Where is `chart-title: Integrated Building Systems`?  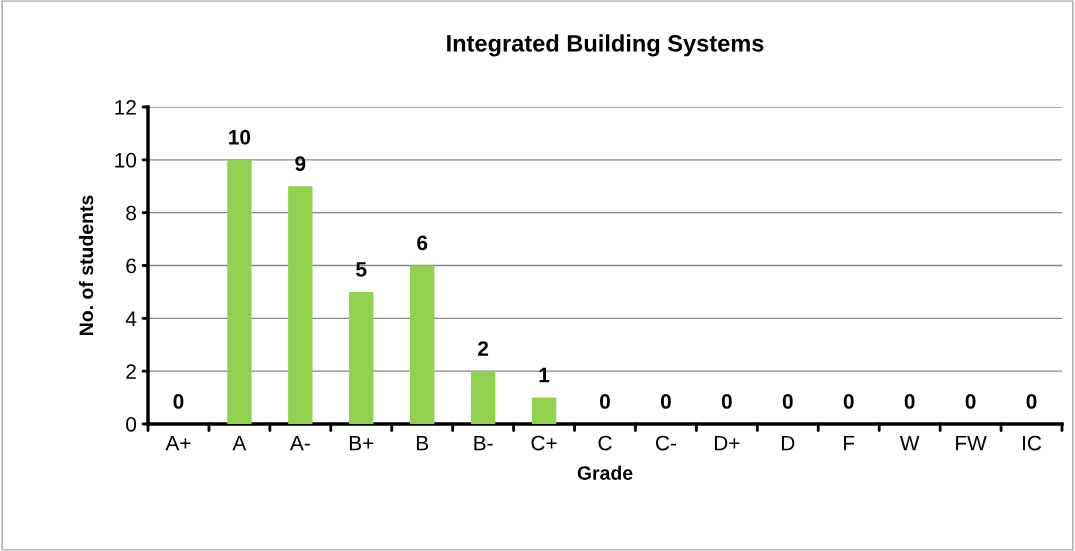
chart-title: Integrated Building Systems is located at coordinates (605, 45).